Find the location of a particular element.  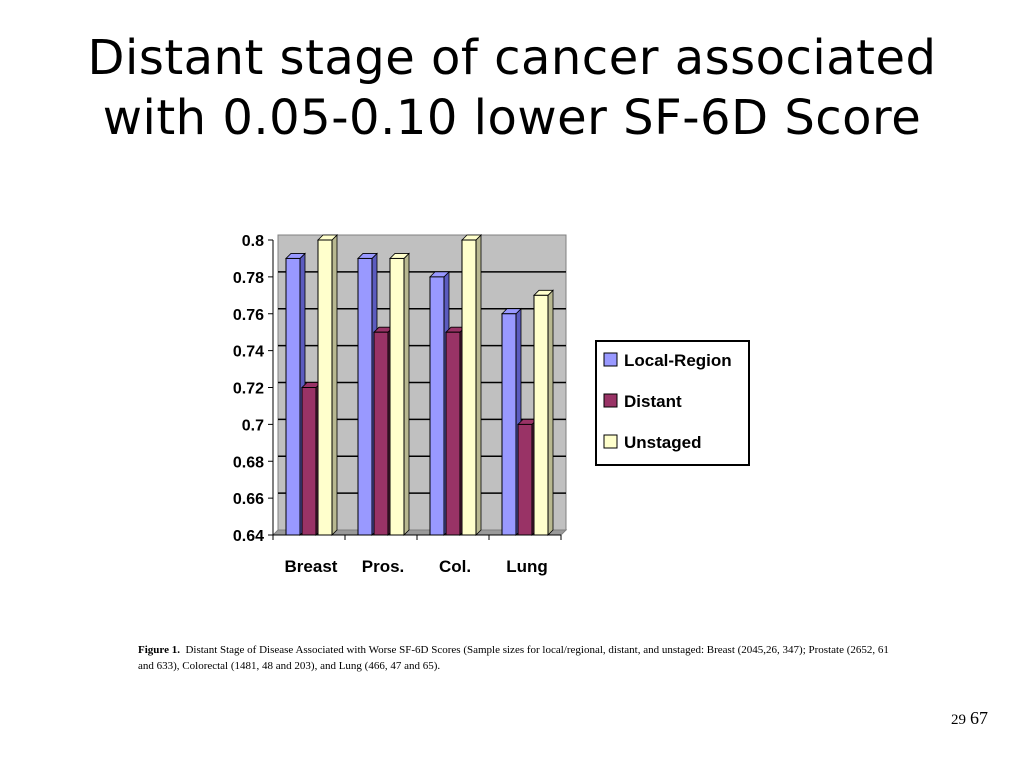

slide-title-line2: with 0.05-0.10 lower SF-6D Score is located at coordinates (512, 118).